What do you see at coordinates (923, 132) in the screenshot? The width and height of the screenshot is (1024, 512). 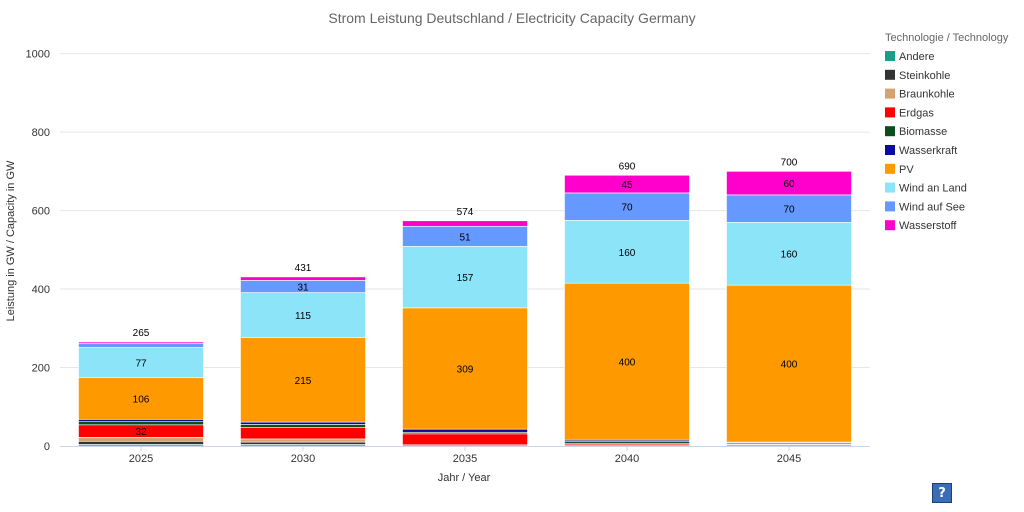 I see `legend-item: Biomasse` at bounding box center [923, 132].